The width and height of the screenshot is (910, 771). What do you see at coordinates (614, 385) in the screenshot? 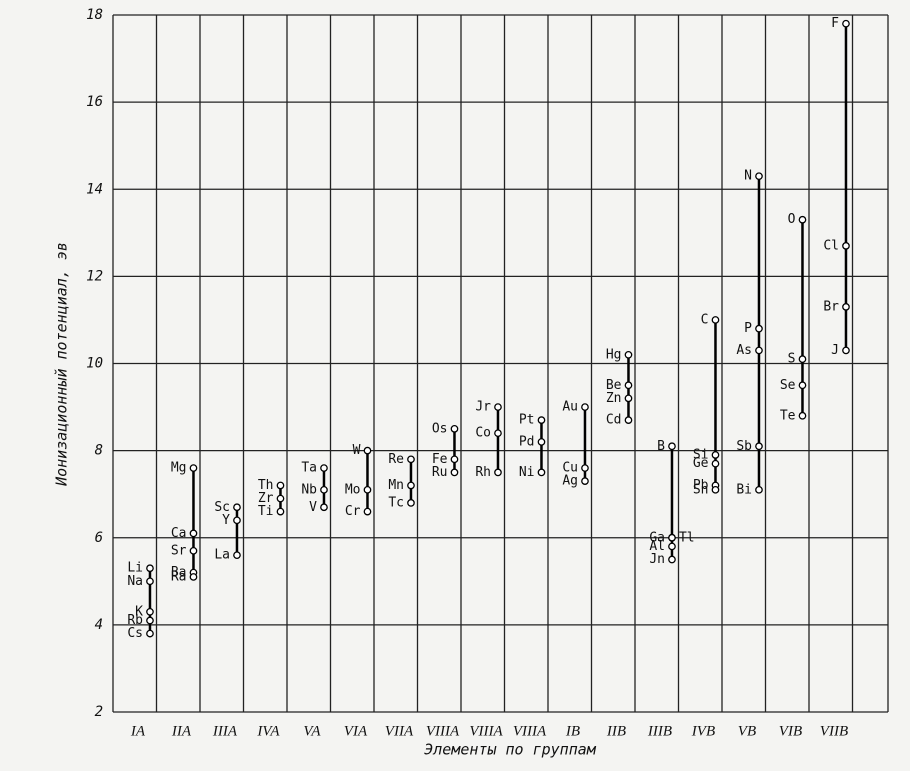
I see `element-label: Be` at bounding box center [614, 385].